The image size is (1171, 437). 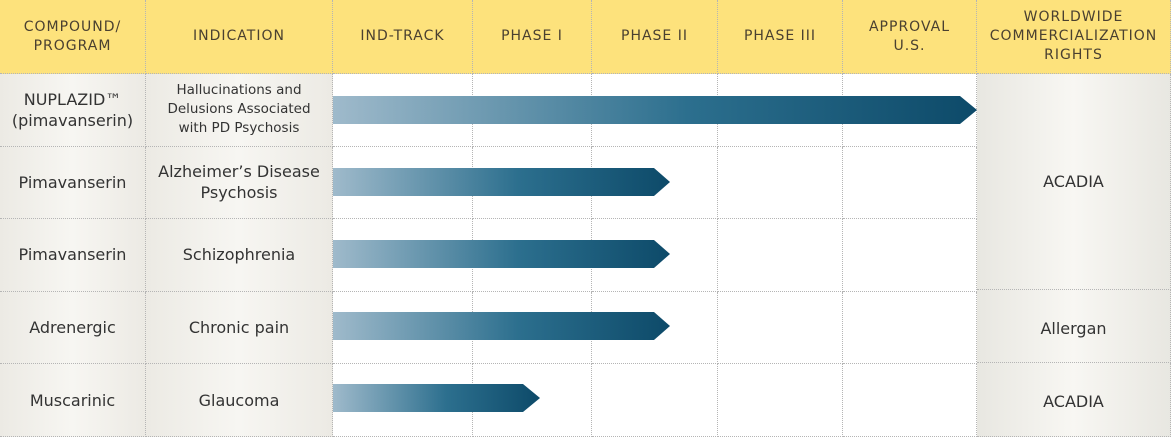 I want to click on rights-cell: Allergan, so click(x=1074, y=326).